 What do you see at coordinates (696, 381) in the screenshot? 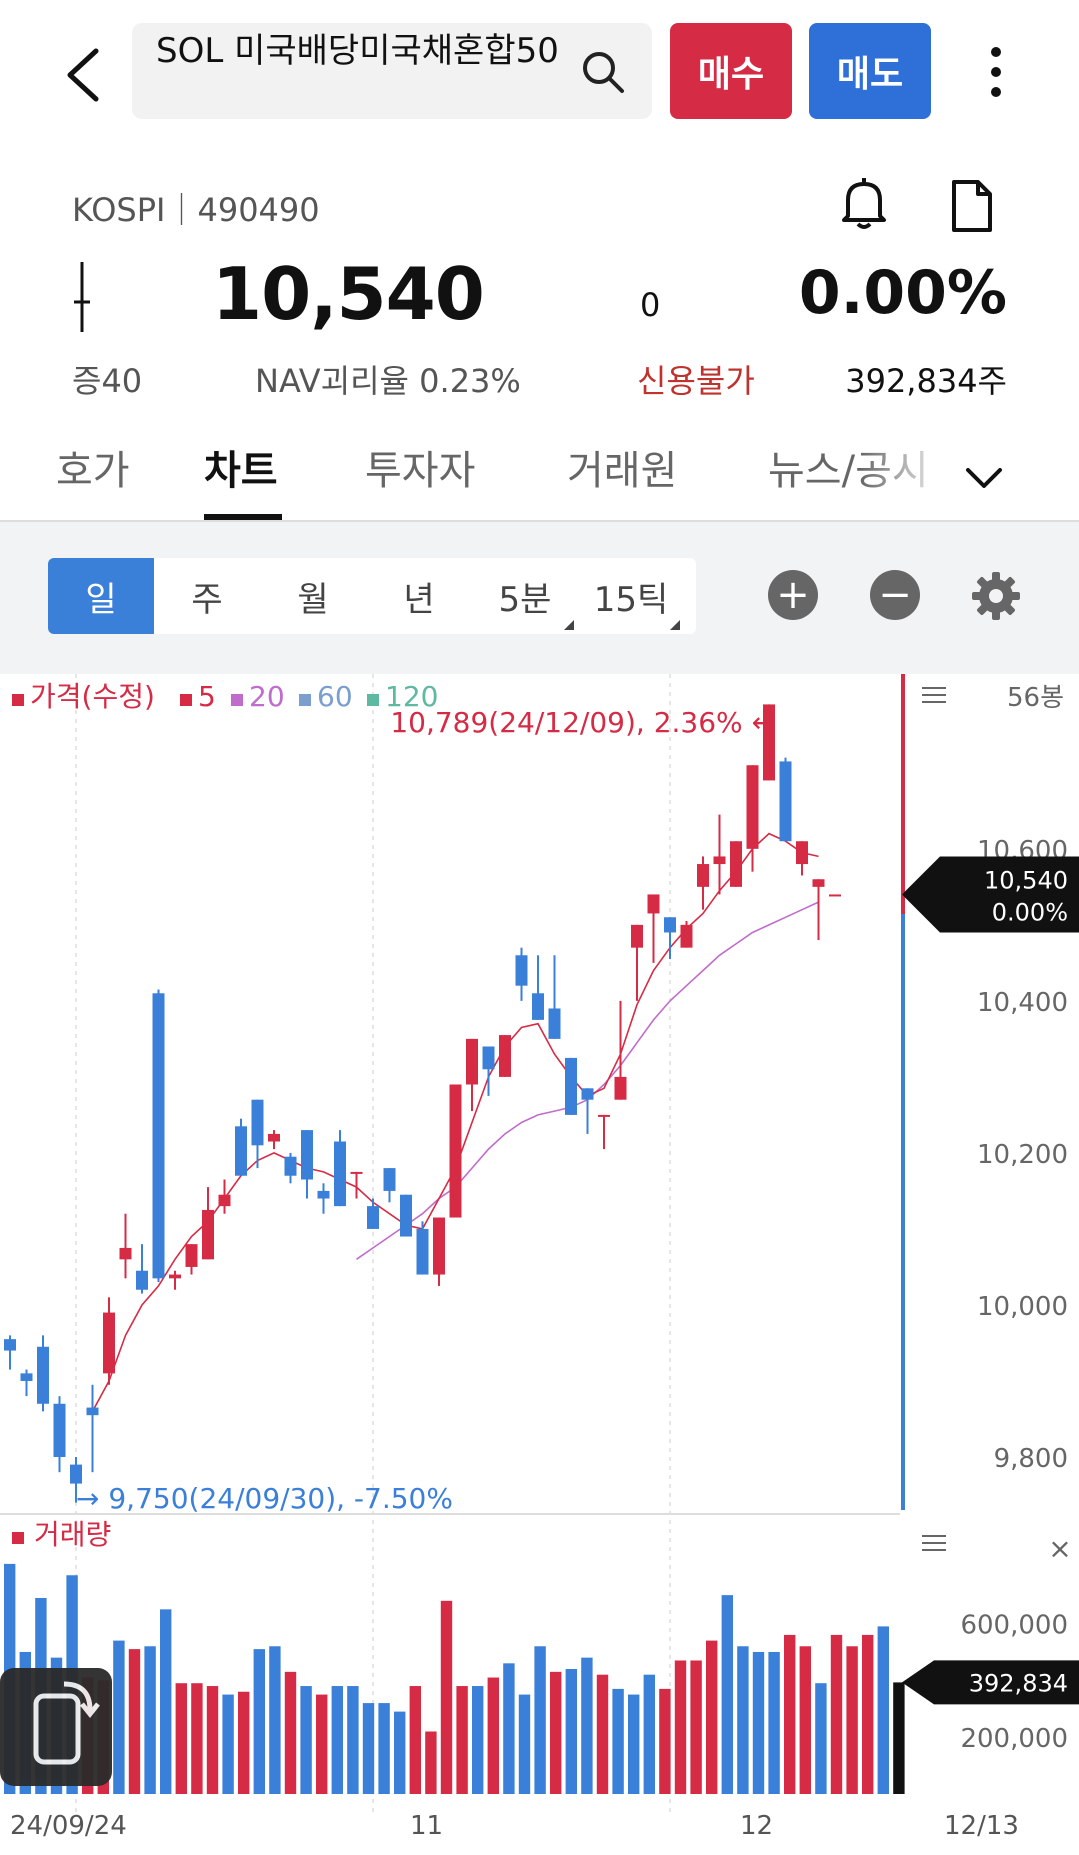
I see `credit-status: 신용불가` at bounding box center [696, 381].